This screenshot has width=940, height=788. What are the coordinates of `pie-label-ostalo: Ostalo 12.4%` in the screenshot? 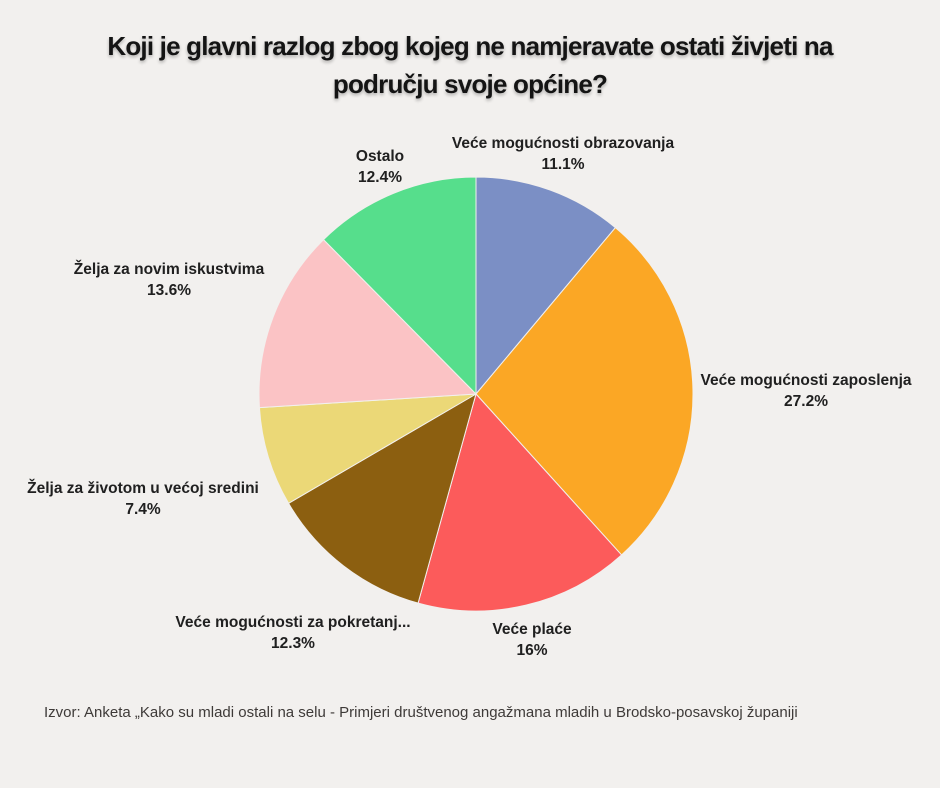 It's located at (380, 167).